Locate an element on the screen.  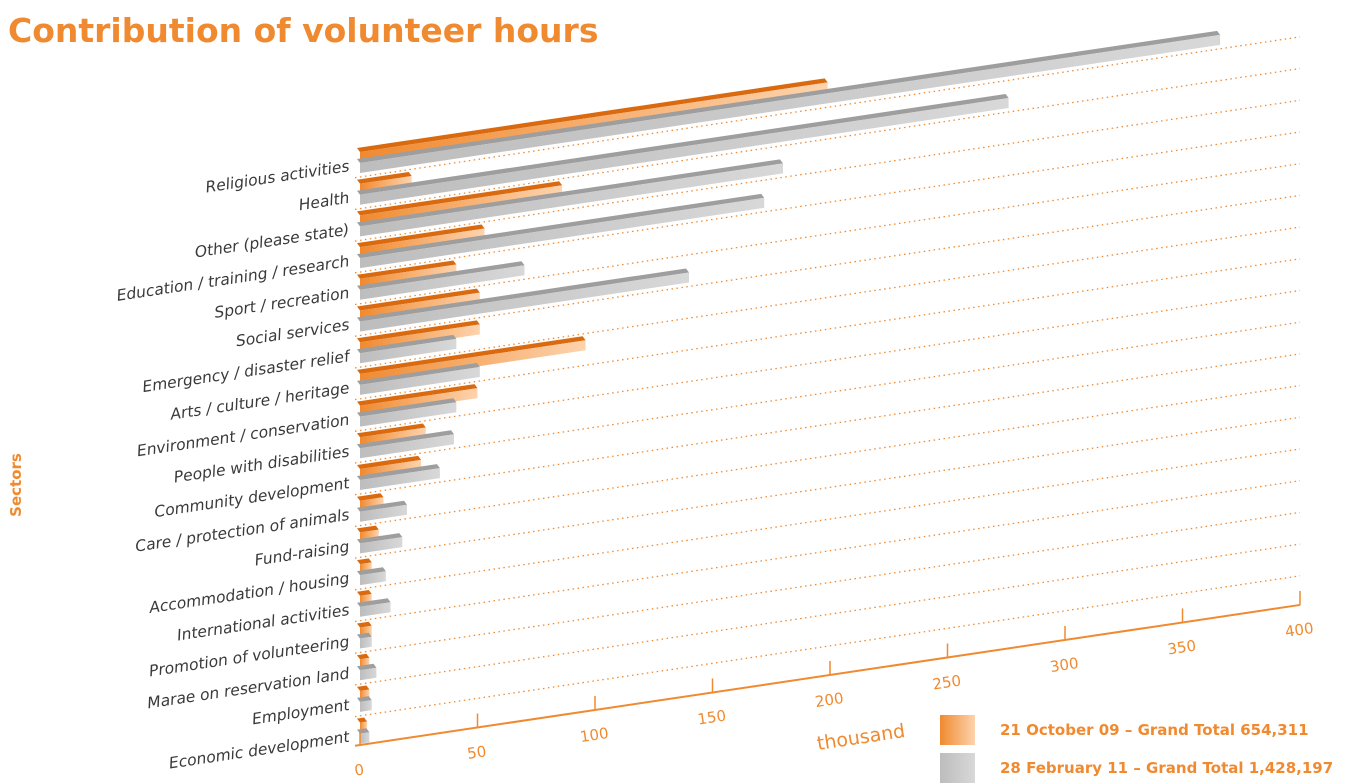
x-tick-label: 350 is located at coordinates (1181, 647).